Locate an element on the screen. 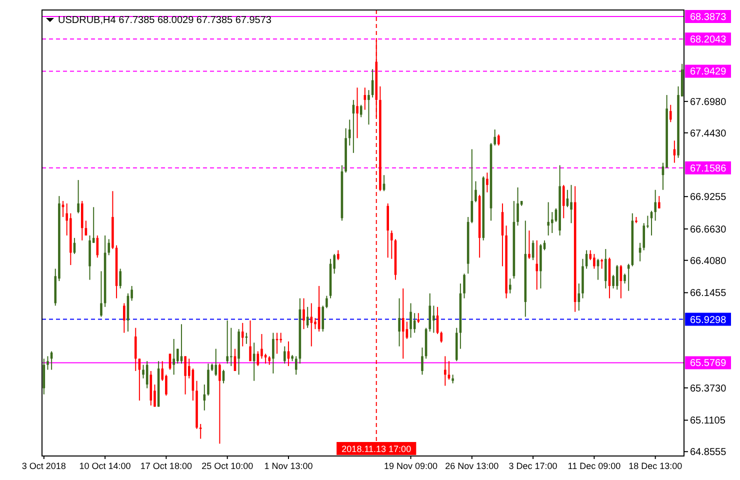 The height and width of the screenshot is (480, 740). x-tick-label: 25 Oct 10:00 is located at coordinates (228, 466).